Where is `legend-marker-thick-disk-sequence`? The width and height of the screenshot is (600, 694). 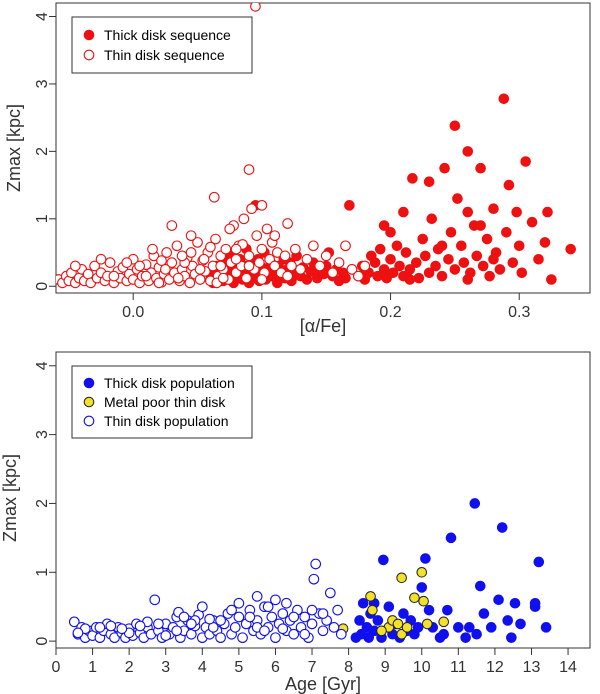
legend-marker-thick-disk-sequence is located at coordinates (89, 35).